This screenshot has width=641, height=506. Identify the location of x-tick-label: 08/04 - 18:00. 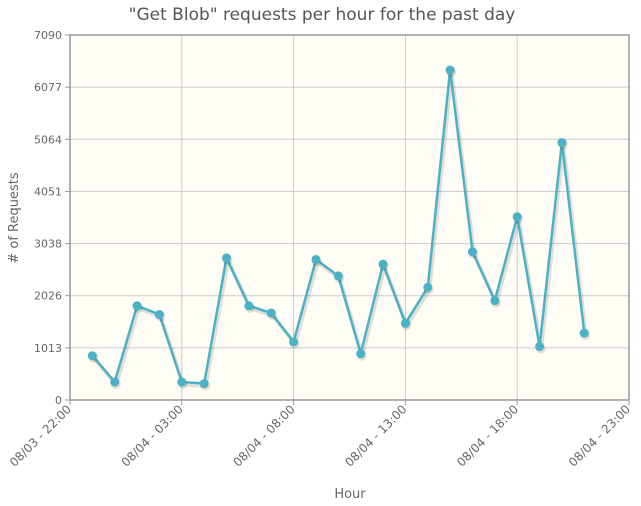
(487, 435).